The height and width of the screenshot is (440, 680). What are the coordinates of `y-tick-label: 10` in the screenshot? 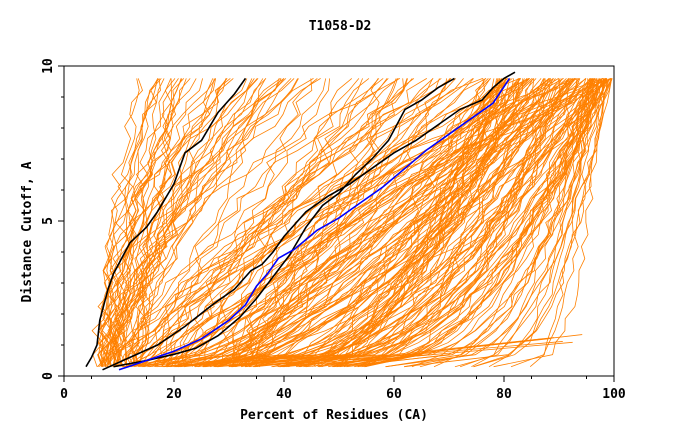 It's located at (48, 66).